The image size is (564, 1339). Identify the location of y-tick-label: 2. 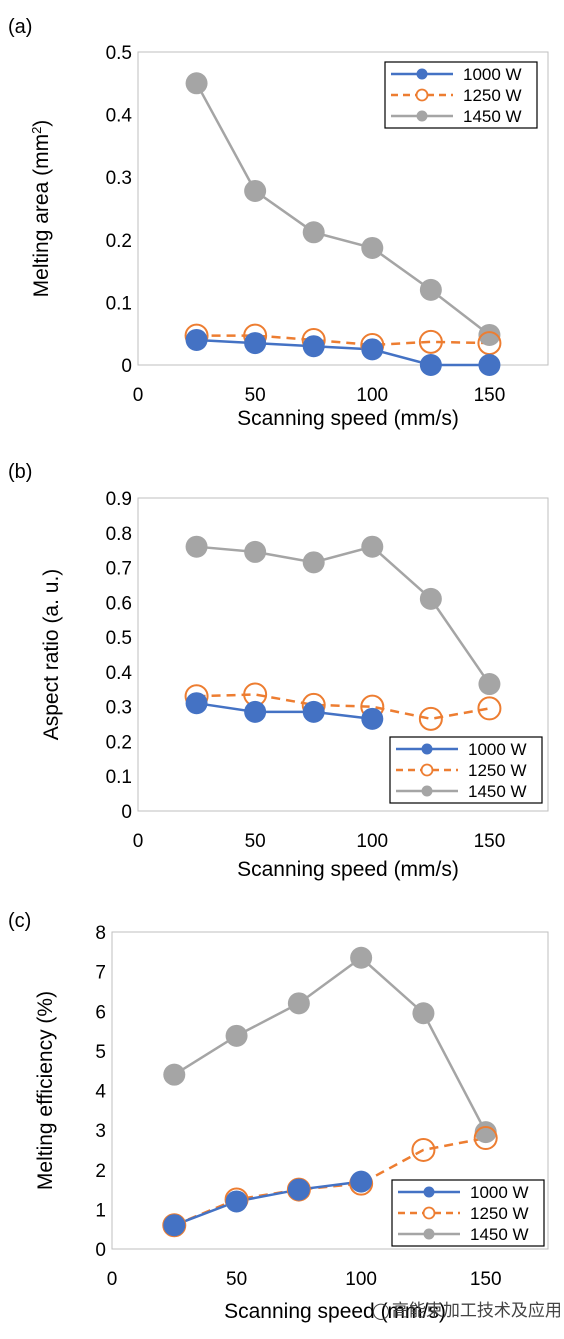
(100, 1171).